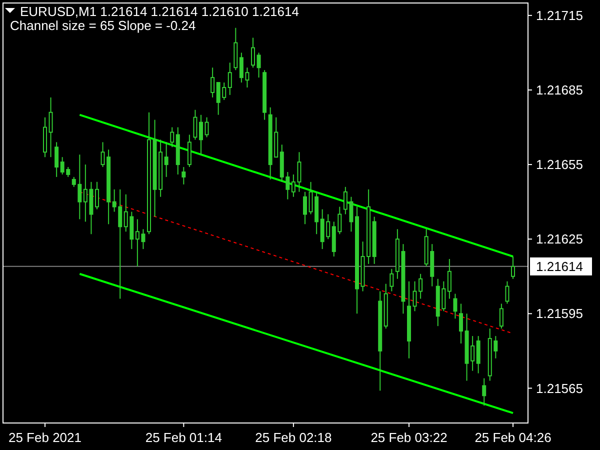  I want to click on x-tick-label: 25 Feb 03:22, so click(409, 437).